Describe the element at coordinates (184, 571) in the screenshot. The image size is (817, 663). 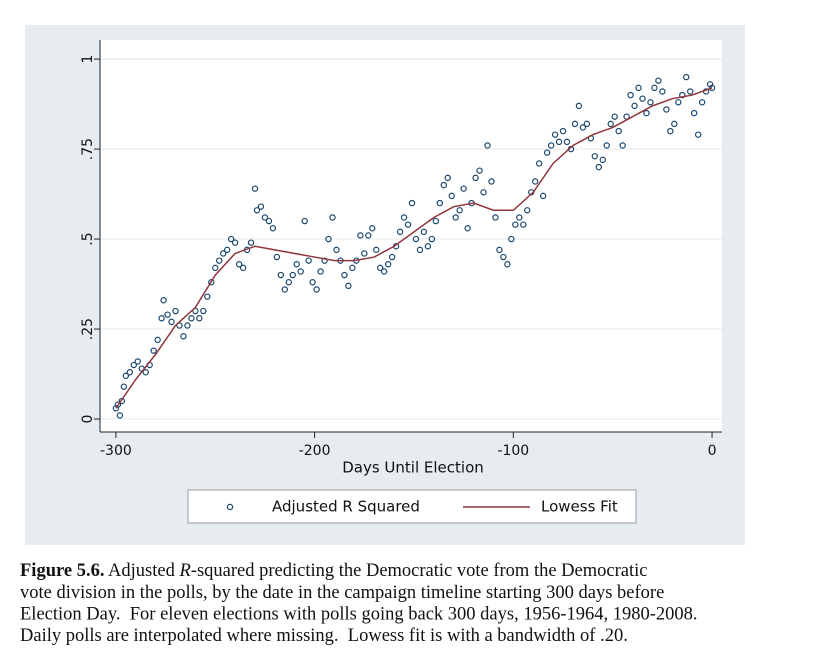
I see `caption-text: R` at that location.